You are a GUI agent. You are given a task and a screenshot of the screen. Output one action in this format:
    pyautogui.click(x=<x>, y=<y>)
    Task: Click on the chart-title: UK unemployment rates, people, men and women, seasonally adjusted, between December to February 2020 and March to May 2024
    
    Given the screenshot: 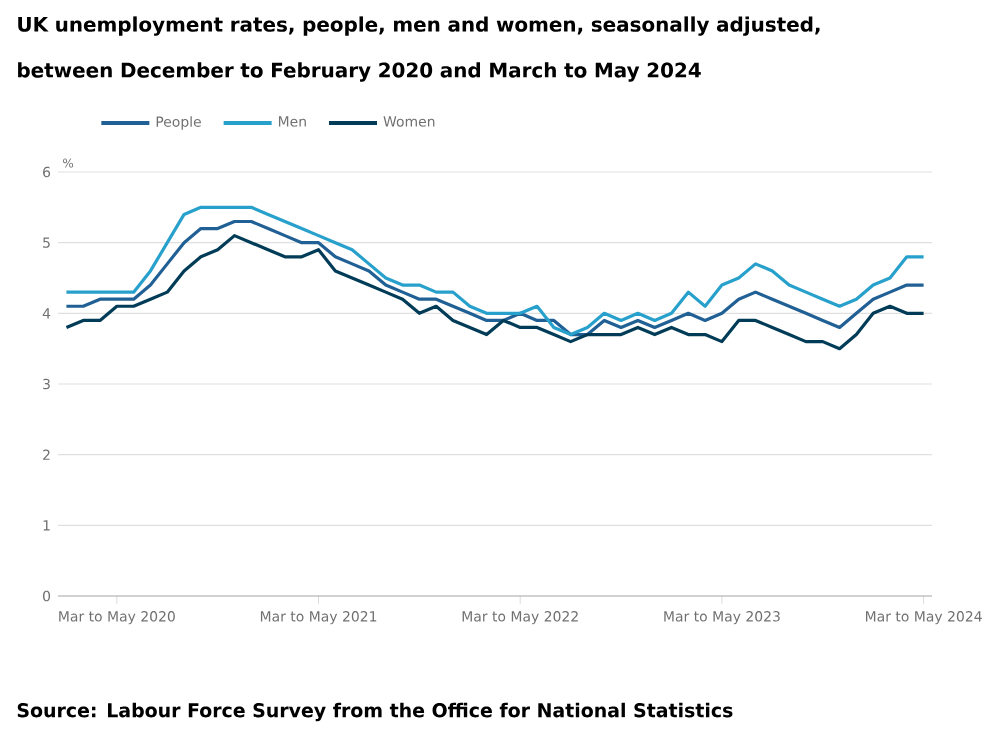 What is the action you would take?
    pyautogui.click(x=419, y=49)
    